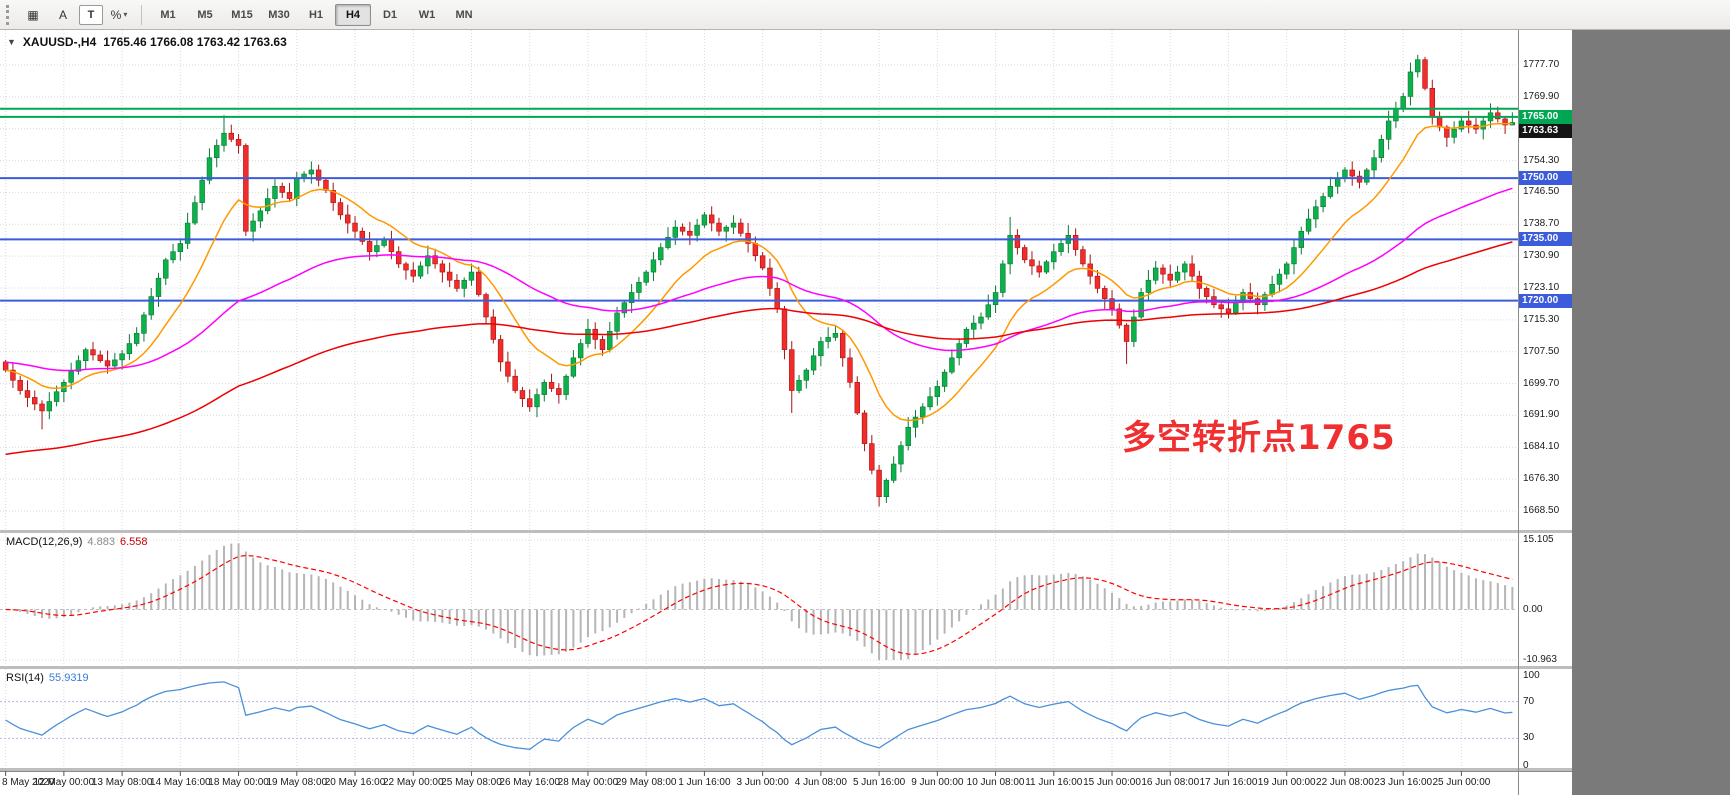 This screenshot has width=1730, height=795. What do you see at coordinates (141, 14) in the screenshot?
I see `toolbar-separator` at bounding box center [141, 14].